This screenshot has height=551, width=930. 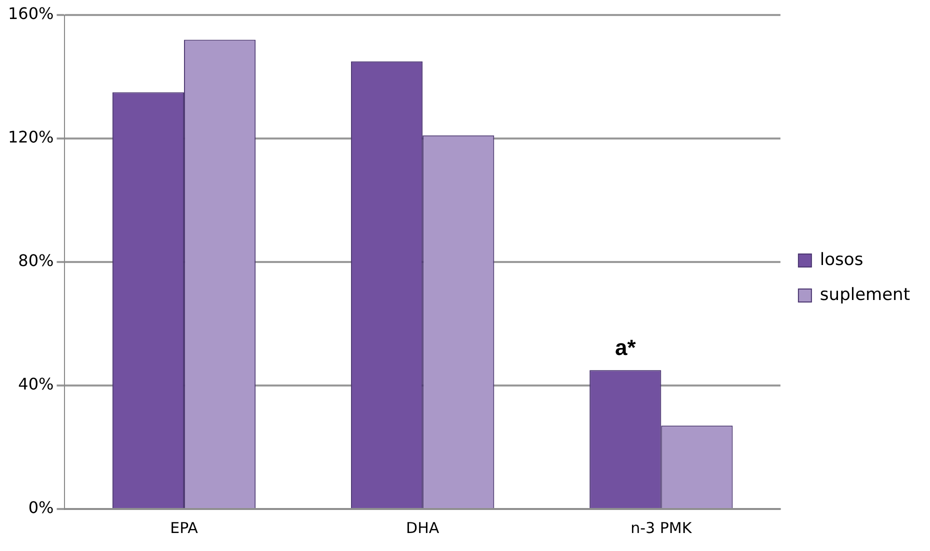 I want to click on x-tick-label: EPA, so click(x=184, y=527).